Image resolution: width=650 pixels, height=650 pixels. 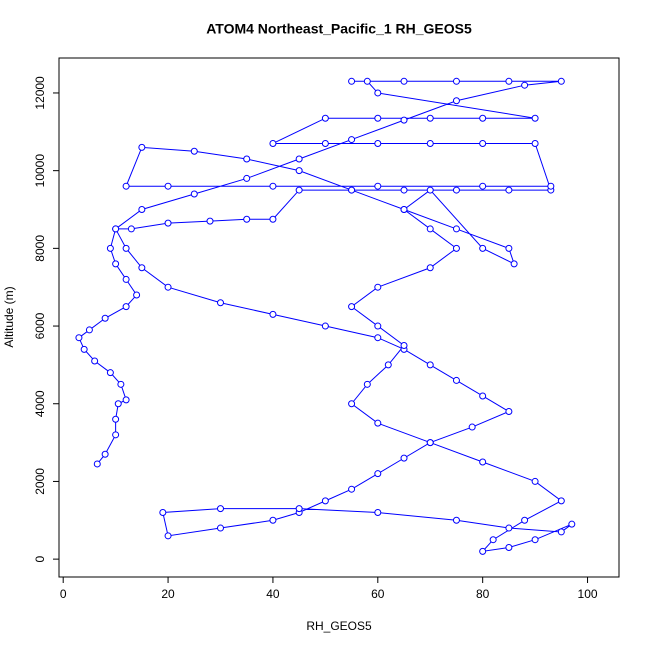 What do you see at coordinates (339, 29) in the screenshot?
I see `chart-title: ATOM4 Northeast_Pacific_1 RH_GEOS5` at bounding box center [339, 29].